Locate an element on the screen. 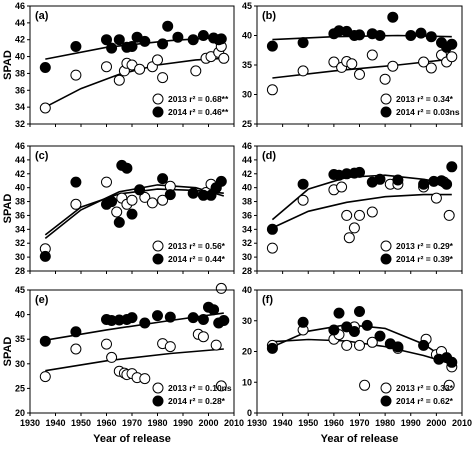 The width and height of the screenshot is (474, 451). y-tick-label: 36 is located at coordinates (247, 215).